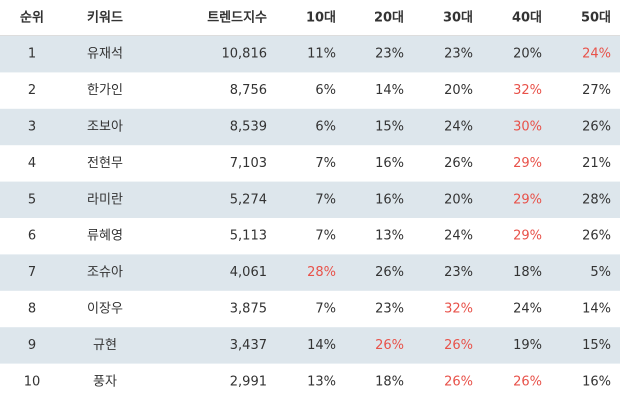 Image resolution: width=620 pixels, height=404 pixels. Describe the element at coordinates (32, 381) in the screenshot. I see `cell: 10` at that location.